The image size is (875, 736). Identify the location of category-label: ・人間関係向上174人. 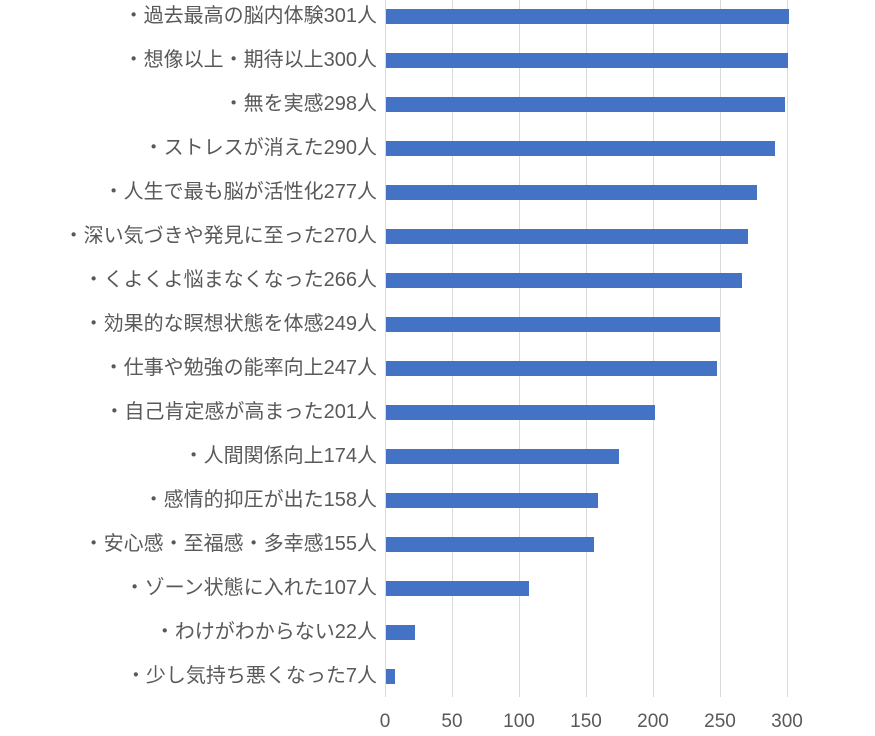
(280, 456).